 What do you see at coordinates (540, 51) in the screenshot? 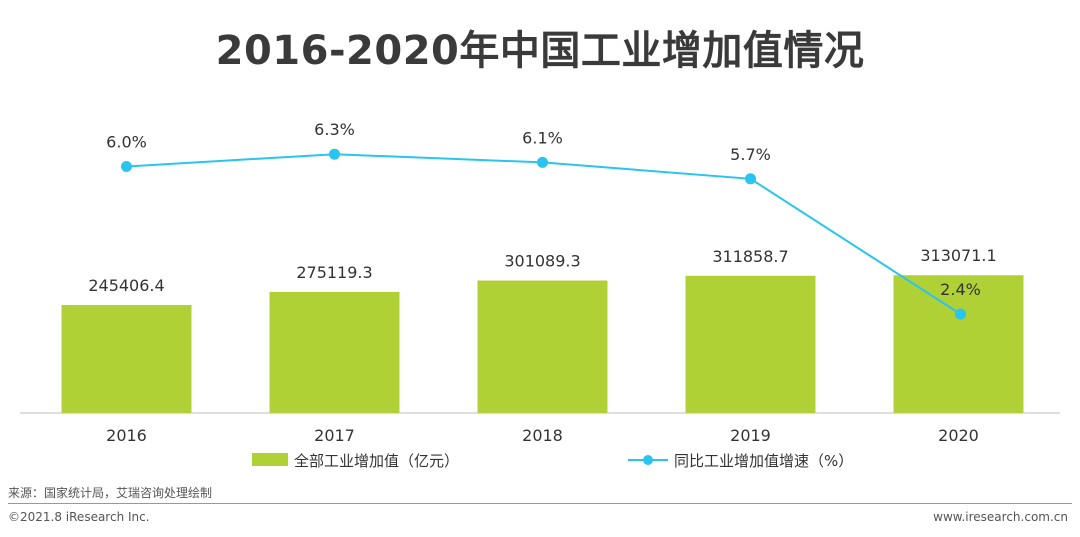
I see `chart-title: 2016-2020年中国工业增加值情况` at bounding box center [540, 51].